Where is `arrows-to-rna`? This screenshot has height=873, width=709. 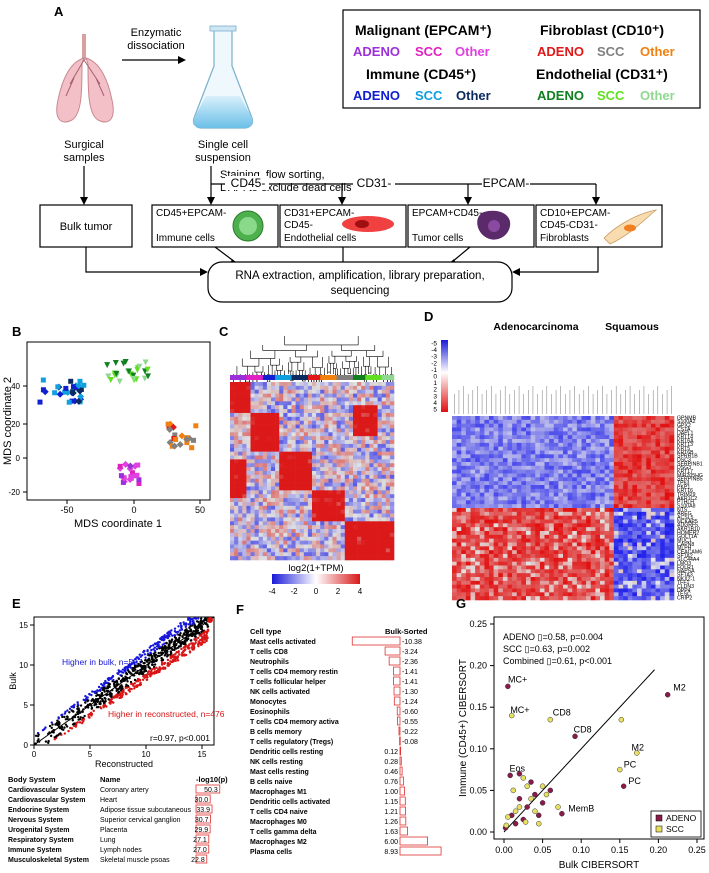
arrows-to-rna is located at coordinates (342, 259).